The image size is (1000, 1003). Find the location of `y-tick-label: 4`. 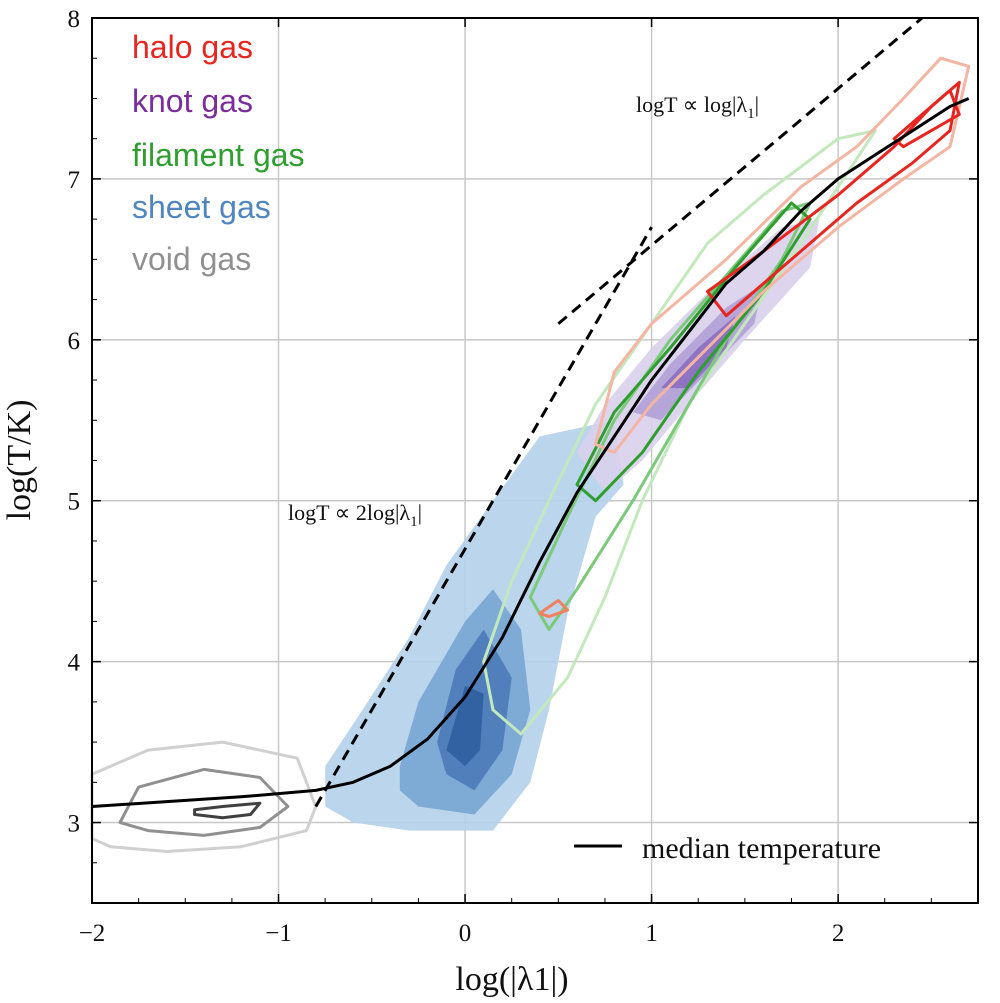

y-tick-label: 4 is located at coordinates (74, 663).